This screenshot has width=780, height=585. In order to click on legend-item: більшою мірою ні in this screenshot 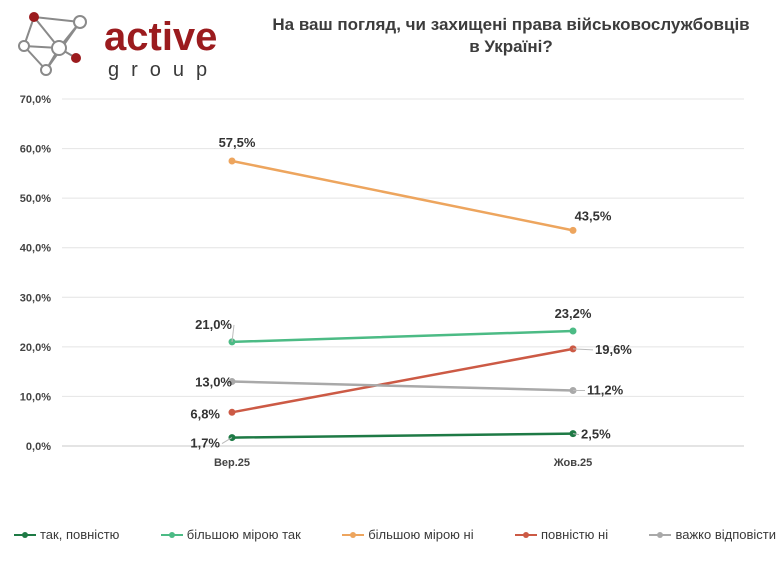, I will do `click(408, 534)`.